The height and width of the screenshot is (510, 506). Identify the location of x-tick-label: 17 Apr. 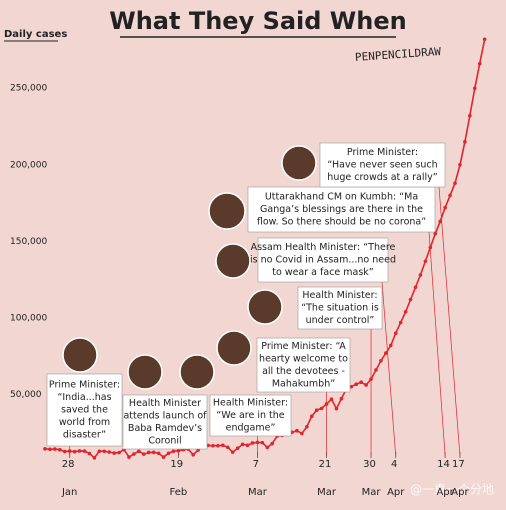
(460, 478).